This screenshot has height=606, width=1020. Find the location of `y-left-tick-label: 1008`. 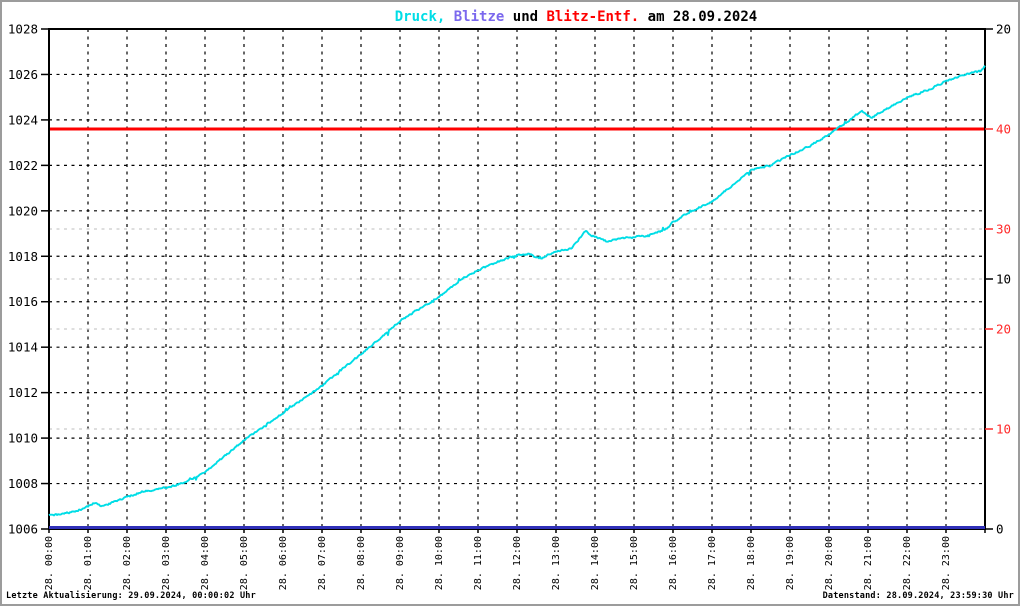

y-left-tick-label: 1008 is located at coordinates (23, 483).